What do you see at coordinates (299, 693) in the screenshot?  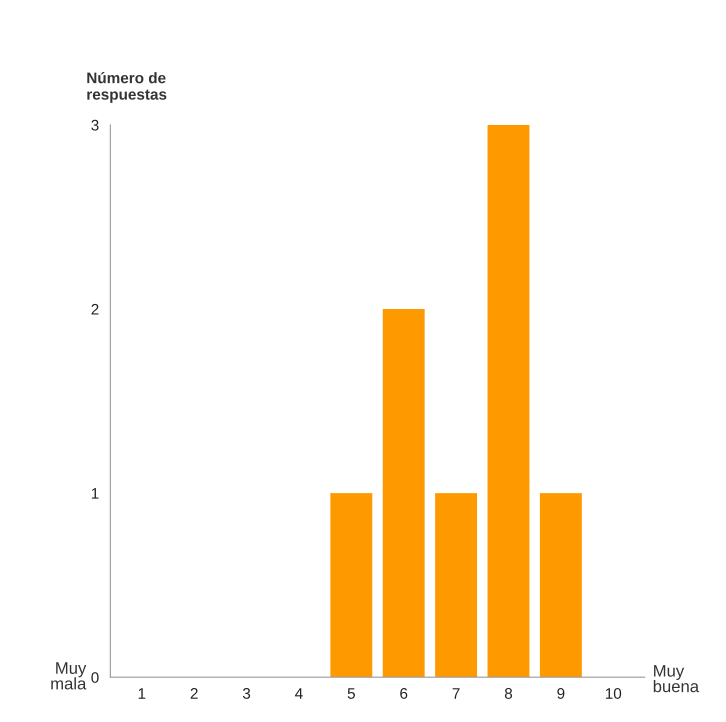 I see `x-tick-label: 4` at bounding box center [299, 693].